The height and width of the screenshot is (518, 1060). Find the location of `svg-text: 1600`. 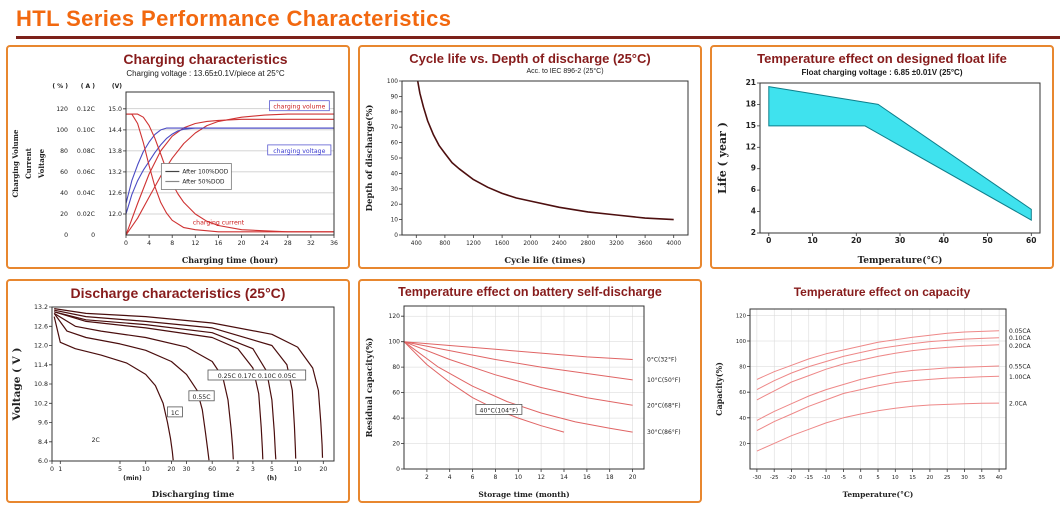

svg-text: 1600 is located at coordinates (502, 244).